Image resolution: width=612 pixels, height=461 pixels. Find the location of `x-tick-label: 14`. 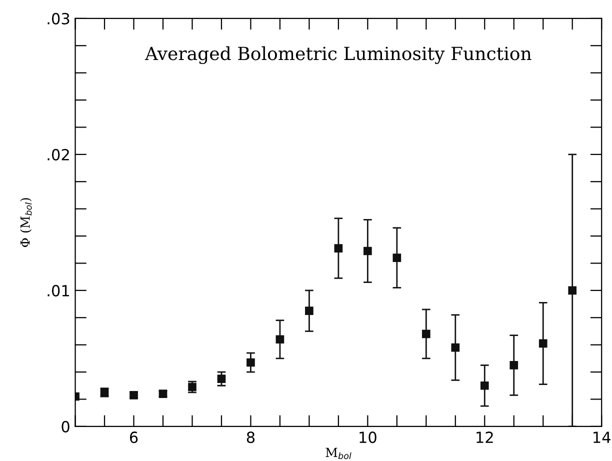

x-tick-label: 14 is located at coordinates (602, 437).